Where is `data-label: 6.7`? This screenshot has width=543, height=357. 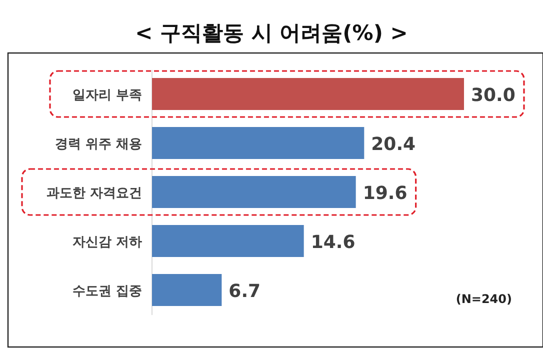 data-label: 6.7 is located at coordinates (244, 291).